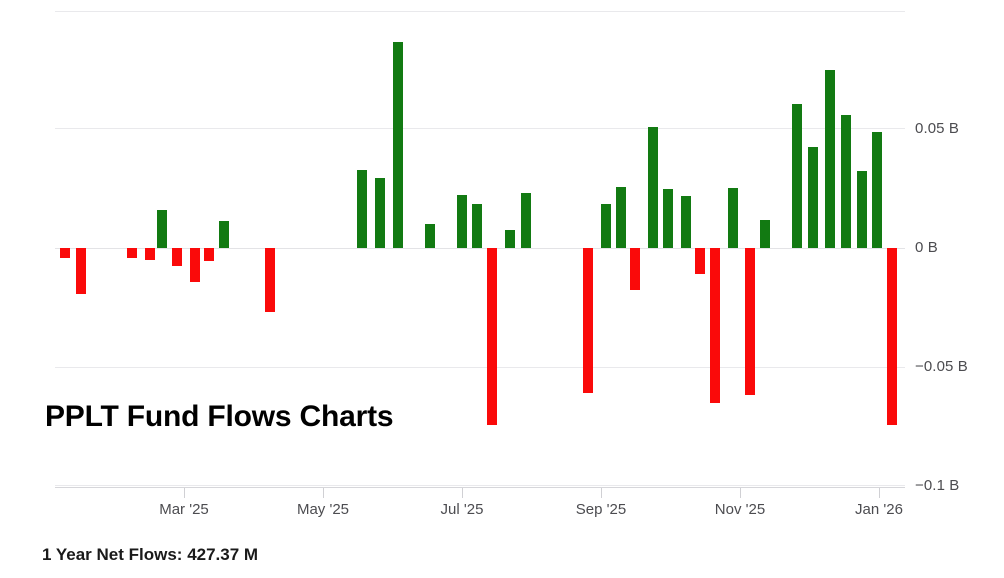 The height and width of the screenshot is (578, 1004). What do you see at coordinates (937, 128) in the screenshot?
I see `y-axis-label: 0.05 B` at bounding box center [937, 128].